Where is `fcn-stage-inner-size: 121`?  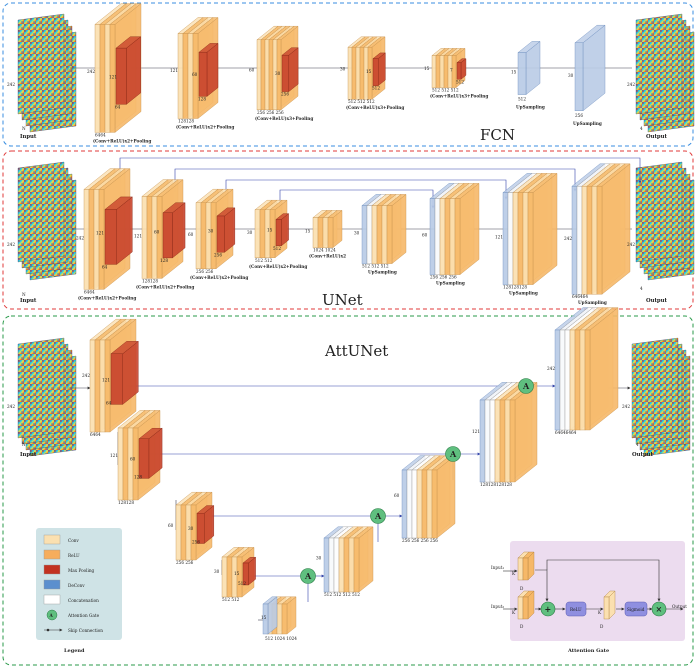 fcn-stage-inner-size: 121 is located at coordinates (113, 76).